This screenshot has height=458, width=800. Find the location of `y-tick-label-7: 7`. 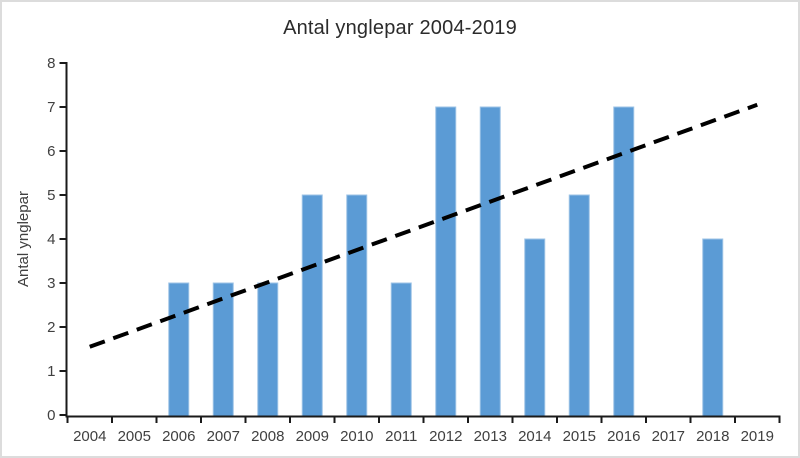

y-tick-label-7: 7 is located at coordinates (51, 107).